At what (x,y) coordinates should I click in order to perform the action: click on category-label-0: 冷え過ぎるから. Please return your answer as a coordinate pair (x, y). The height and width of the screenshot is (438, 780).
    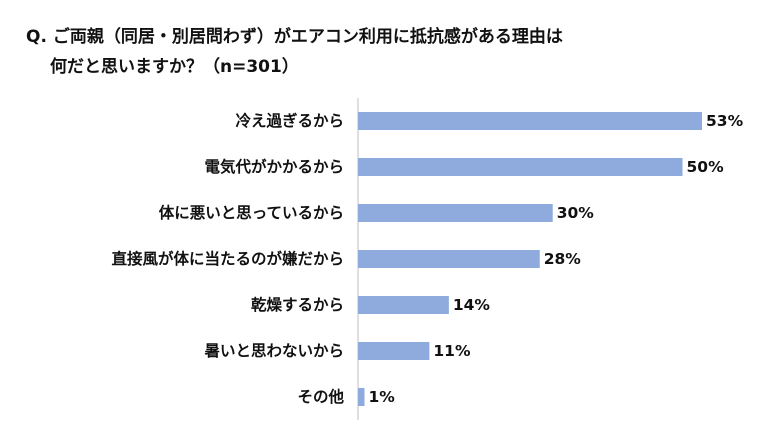
    Looking at the image, I should click on (289, 120).